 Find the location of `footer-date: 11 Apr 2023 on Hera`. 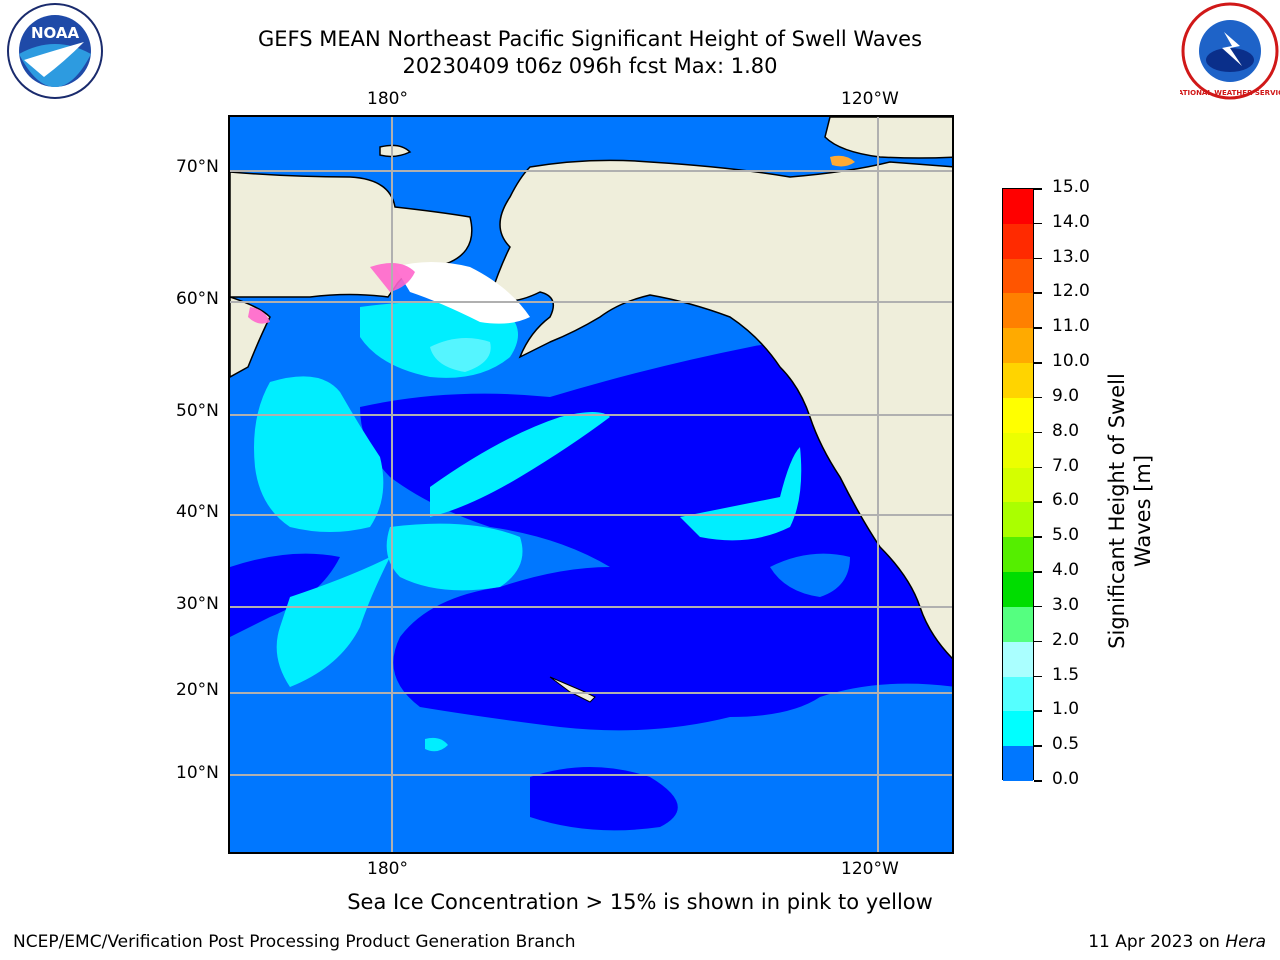

footer-date: 11 Apr 2023 on Hera is located at coordinates (1177, 942).